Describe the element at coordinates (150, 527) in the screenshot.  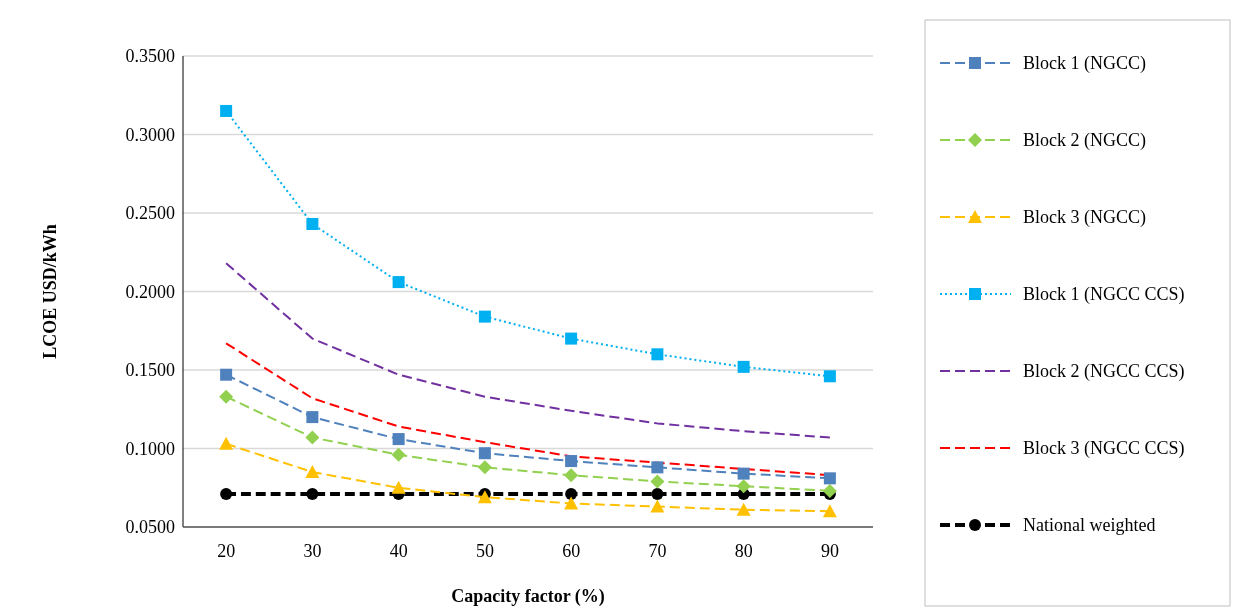
I see `y-tick-label: 0.0500` at that location.